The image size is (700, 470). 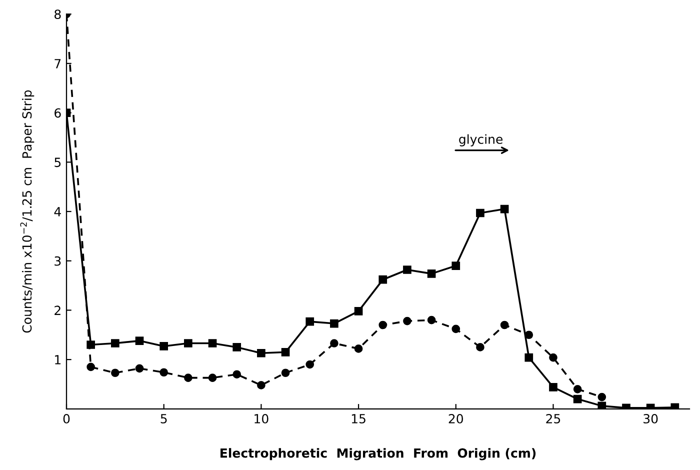 What do you see at coordinates (57, 310) in the screenshot?
I see `y-tick-label: 2` at bounding box center [57, 310].